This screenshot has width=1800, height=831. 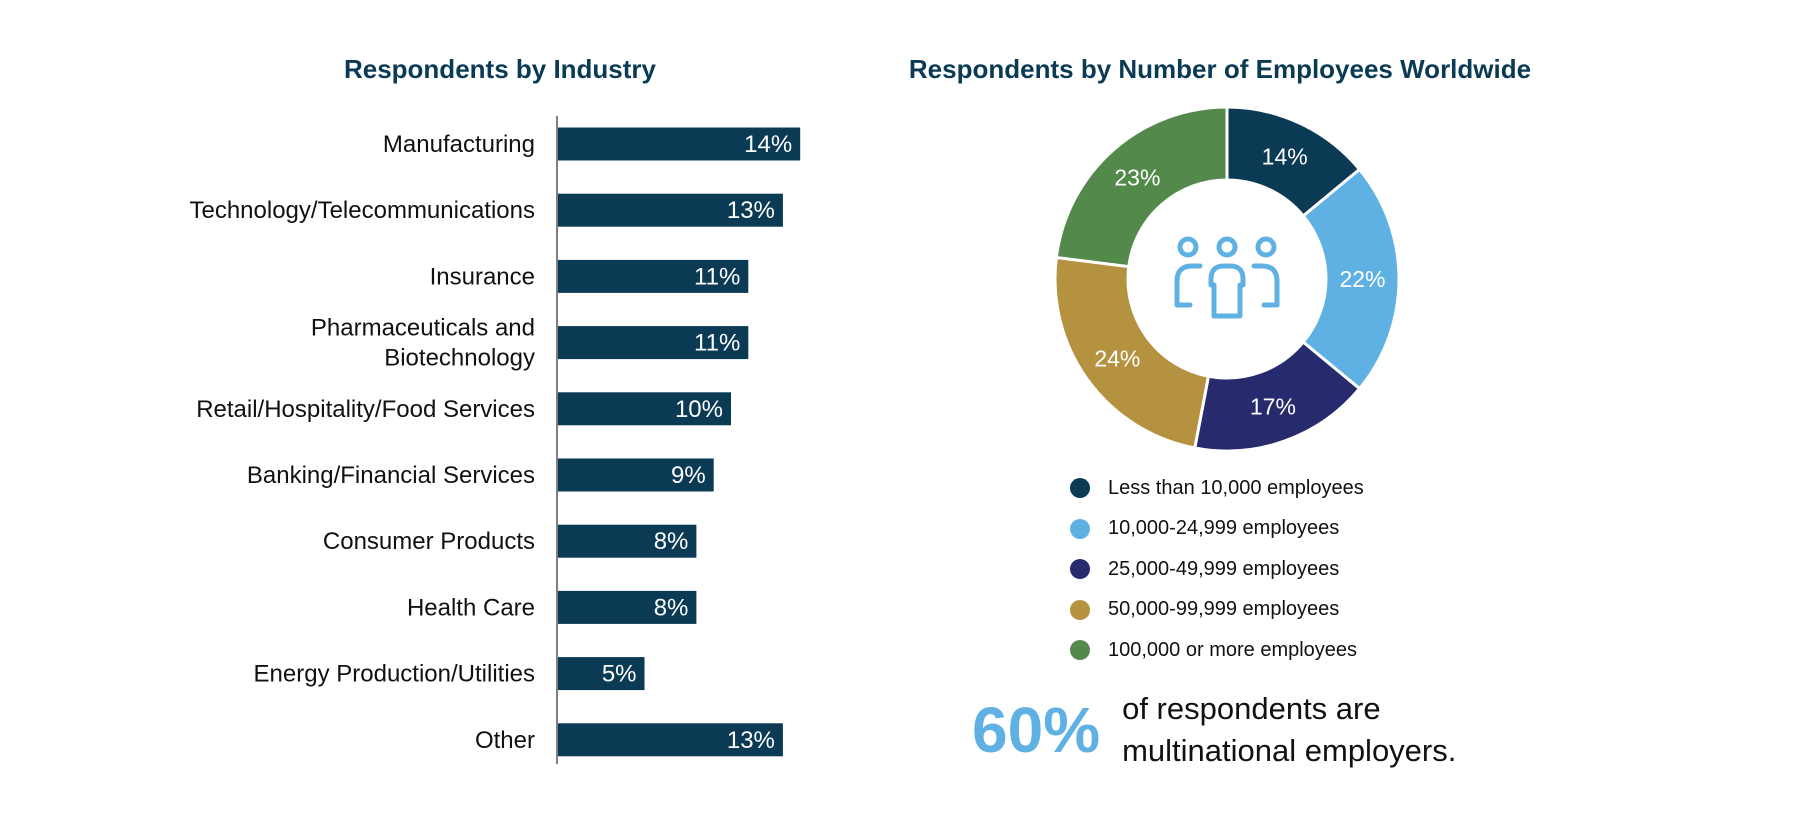 What do you see at coordinates (362, 210) in the screenshot?
I see `category-label: Technology/Telecommunications` at bounding box center [362, 210].